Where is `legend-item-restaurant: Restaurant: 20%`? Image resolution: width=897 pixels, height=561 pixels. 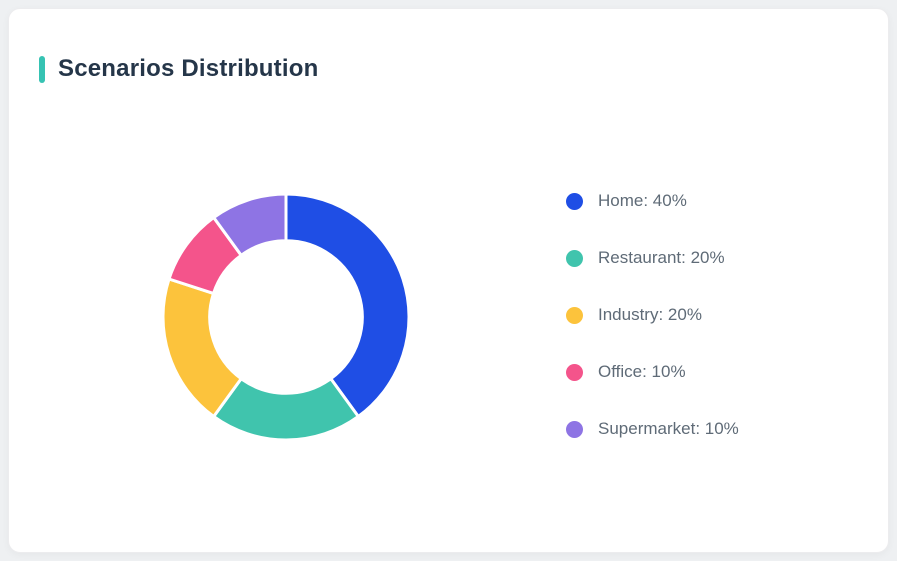 legend-item-restaurant: Restaurant: 20% is located at coordinates (652, 258).